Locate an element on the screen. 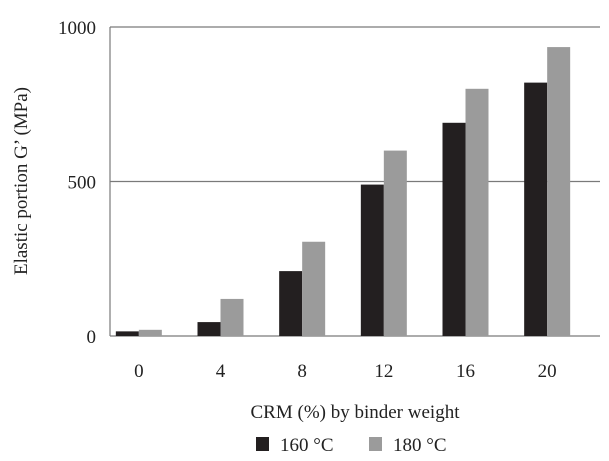  legend: 160 °C 180 °C is located at coordinates (351, 445).